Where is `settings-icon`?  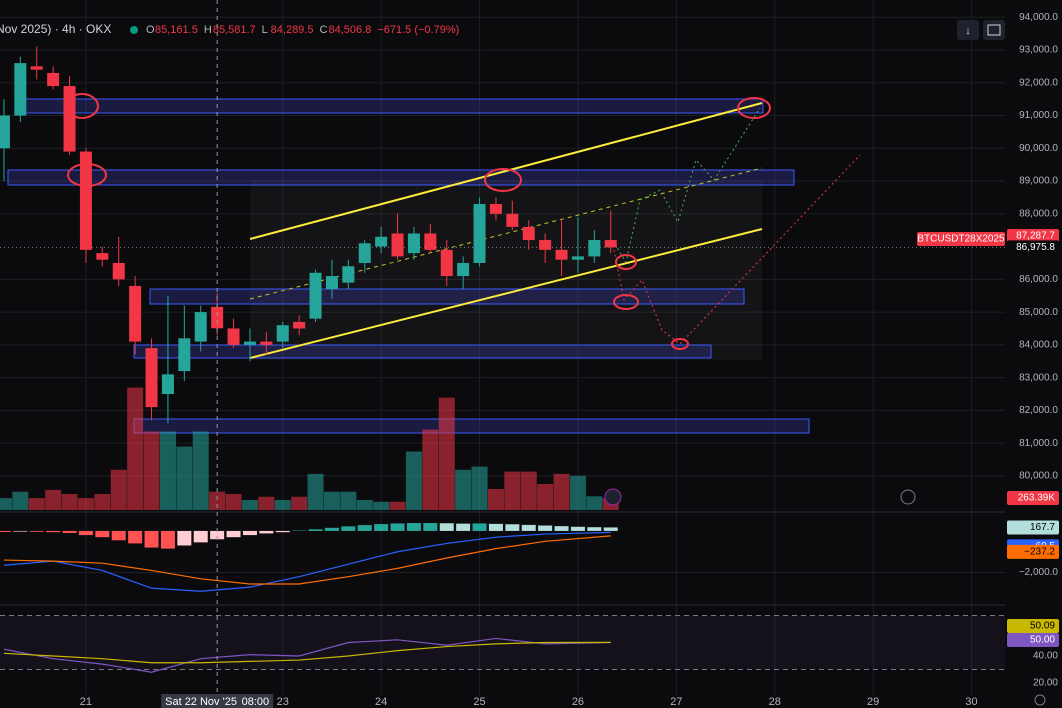
settings-icon is located at coordinates (1040, 700).